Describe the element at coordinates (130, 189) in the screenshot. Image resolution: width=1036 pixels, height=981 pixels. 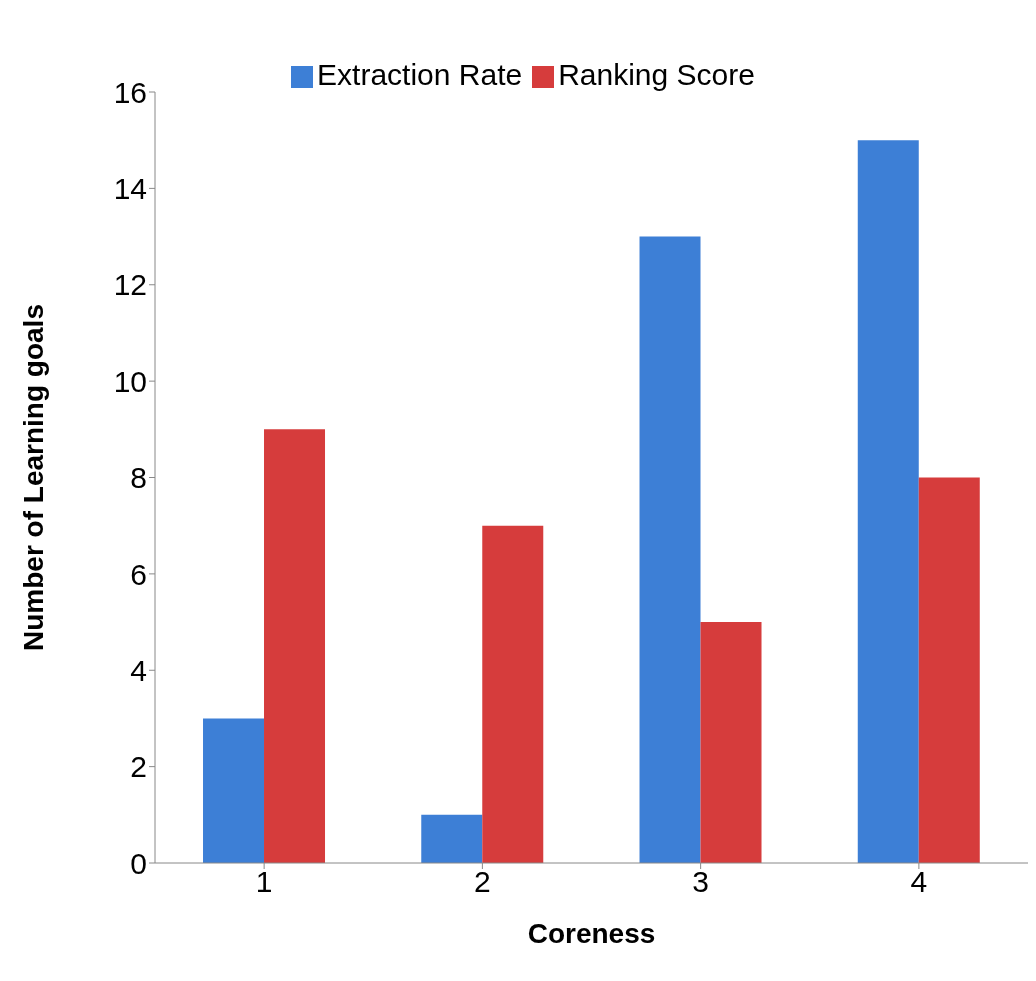
I see `y-tick-label: 14` at that location.